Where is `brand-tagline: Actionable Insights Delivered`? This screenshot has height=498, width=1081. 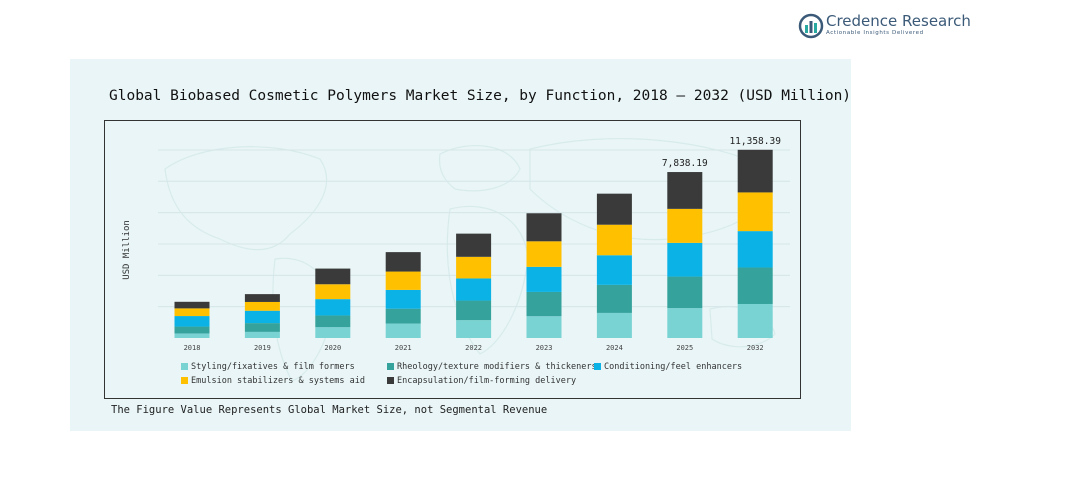
brand-tagline: Actionable Insights Delivered is located at coordinates (875, 33).